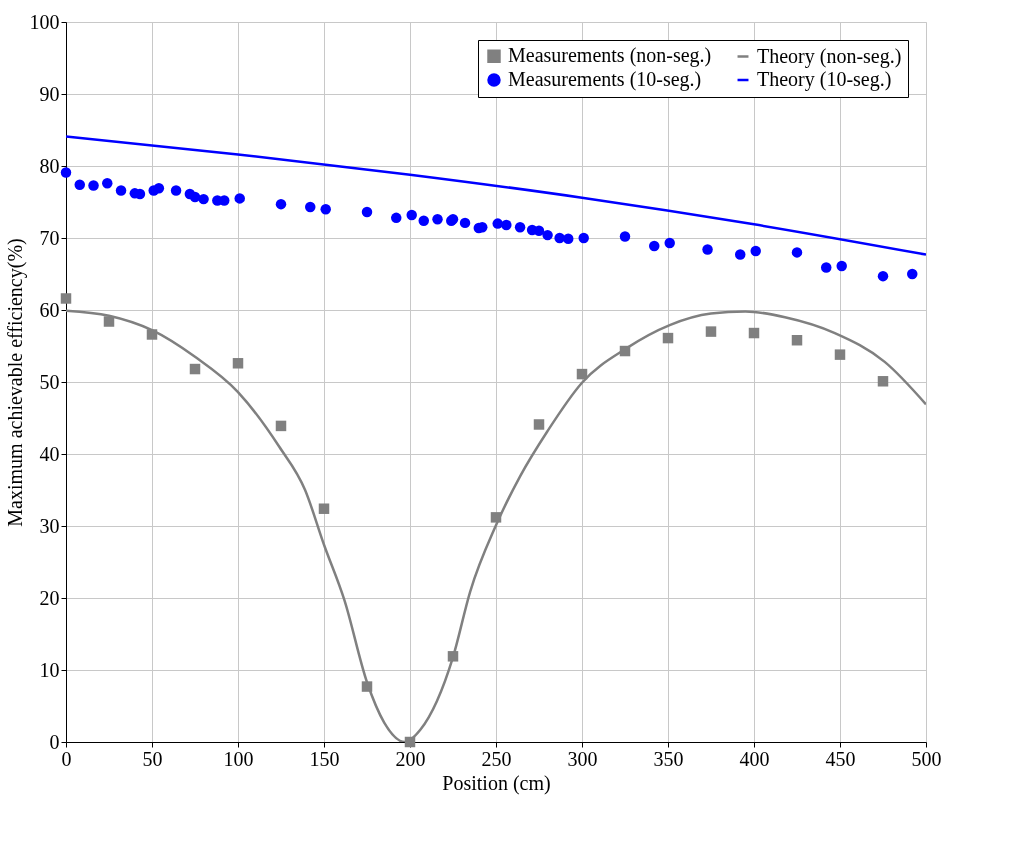 The image size is (1019, 841). What do you see at coordinates (496, 783) in the screenshot?
I see `x-axis-title: Position (cm)` at bounding box center [496, 783].